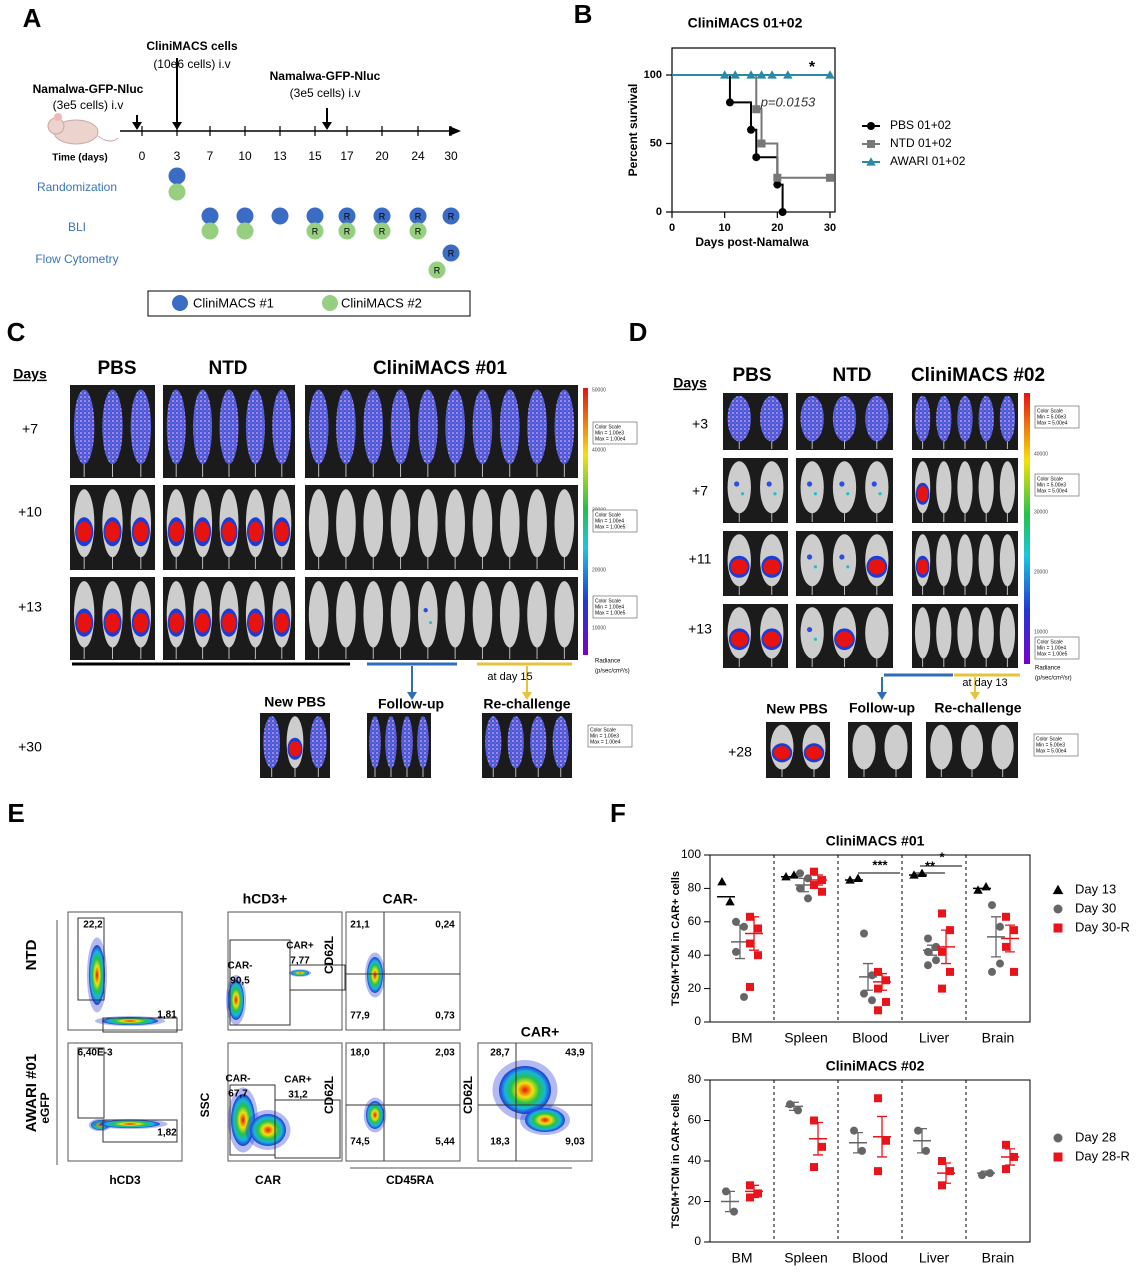 This screenshot has height=1280, width=1146. I want to click on gate, so click(307, 1129).